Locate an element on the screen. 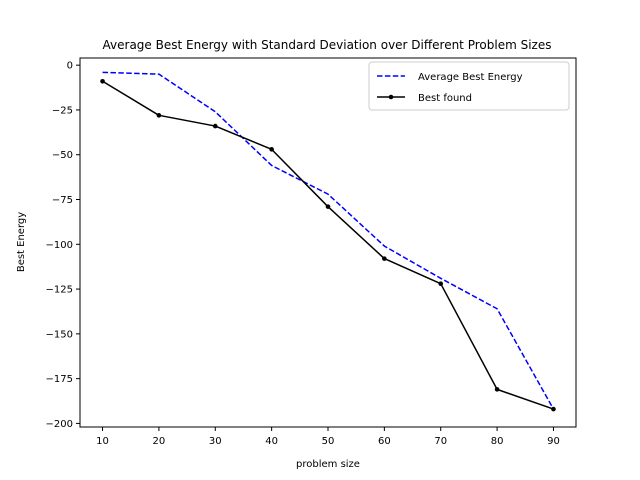 The width and height of the screenshot is (640, 480). x-tick-label: 20 is located at coordinates (159, 441).